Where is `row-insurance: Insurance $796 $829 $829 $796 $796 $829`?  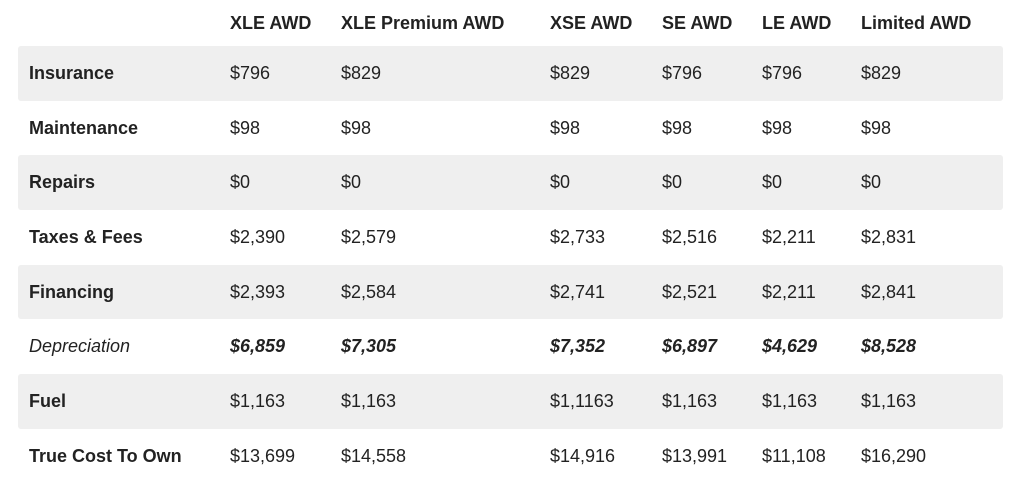
row-insurance: Insurance $796 $829 $829 $796 $796 $829 is located at coordinates (510, 73).